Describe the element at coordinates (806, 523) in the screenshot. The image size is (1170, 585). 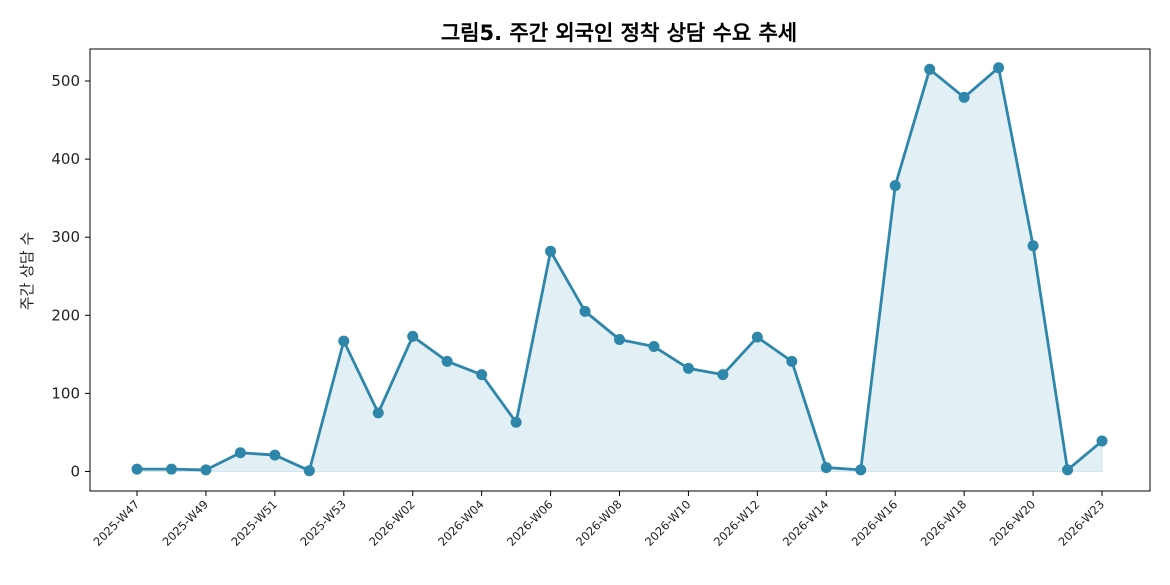
I see `x-tick-label: 2026-W14` at that location.